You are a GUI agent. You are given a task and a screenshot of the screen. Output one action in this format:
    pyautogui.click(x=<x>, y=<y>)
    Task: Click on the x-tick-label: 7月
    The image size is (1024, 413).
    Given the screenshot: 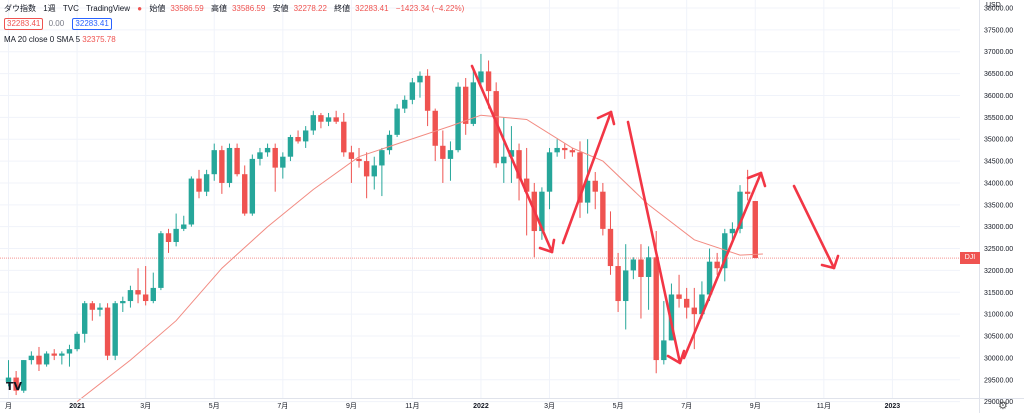 What is the action you would take?
    pyautogui.click(x=282, y=406)
    